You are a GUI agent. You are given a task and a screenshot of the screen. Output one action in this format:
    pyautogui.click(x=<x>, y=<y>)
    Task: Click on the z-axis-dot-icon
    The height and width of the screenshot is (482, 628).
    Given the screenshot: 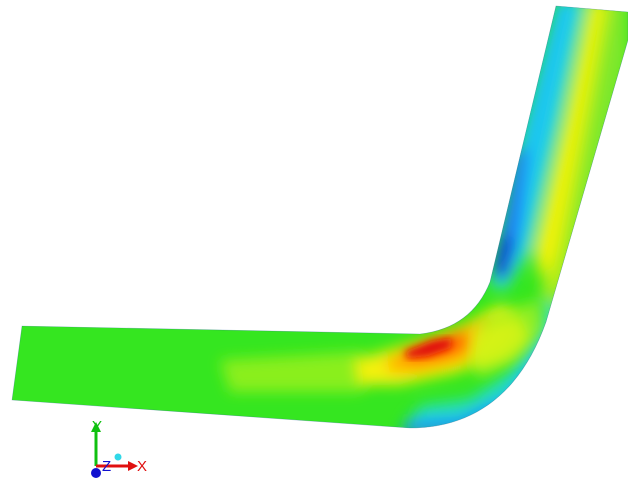 What is the action you would take?
    pyautogui.click(x=96, y=473)
    